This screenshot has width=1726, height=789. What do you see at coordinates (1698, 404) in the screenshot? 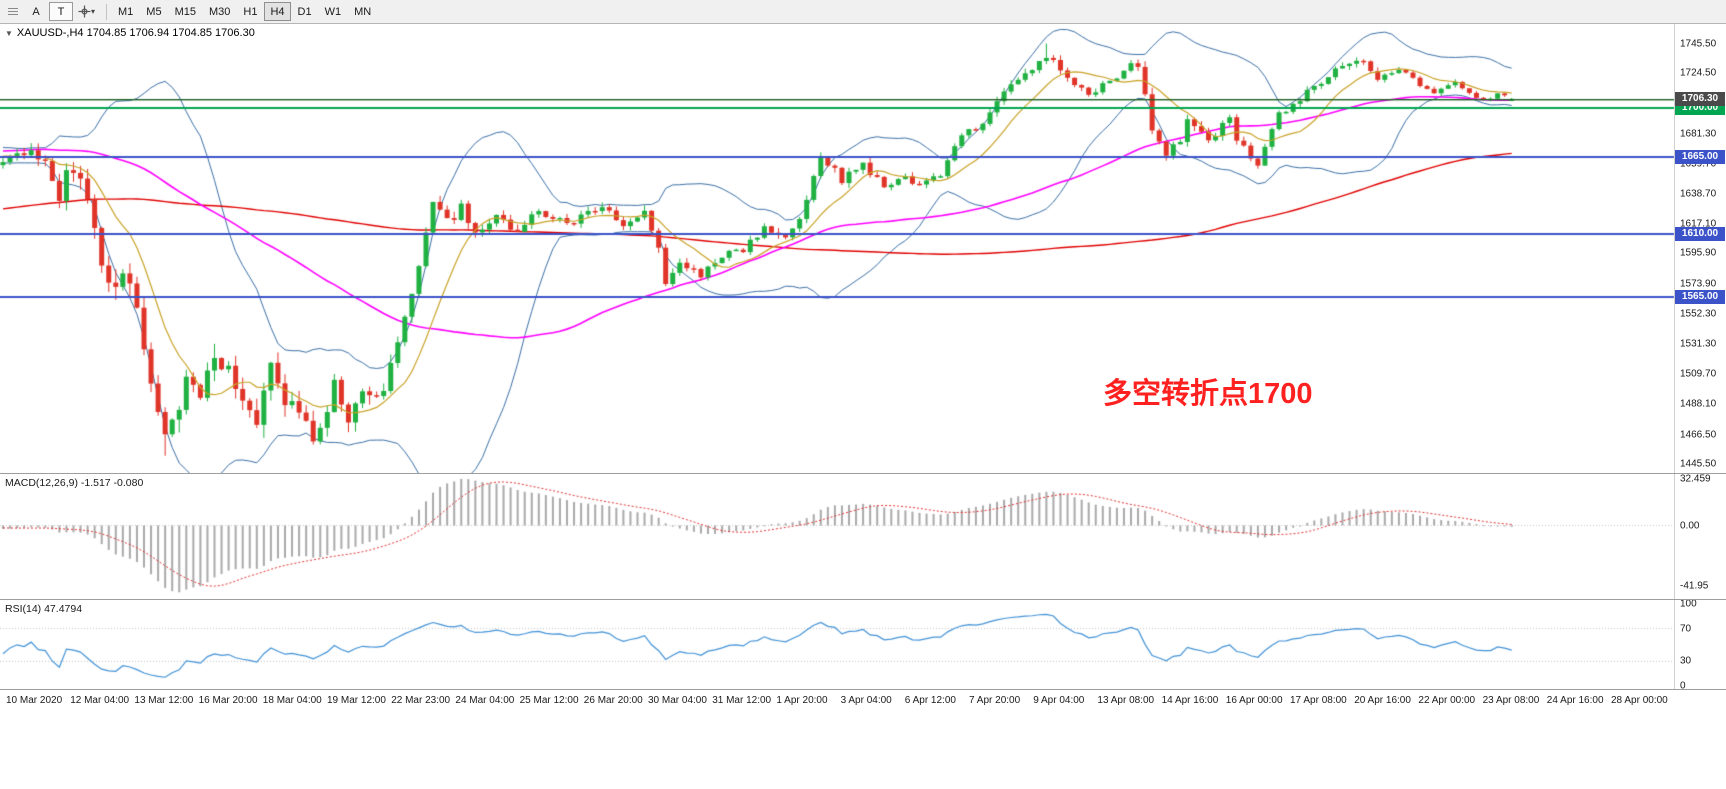
I see `price-tick: 1488.10` at bounding box center [1698, 404].